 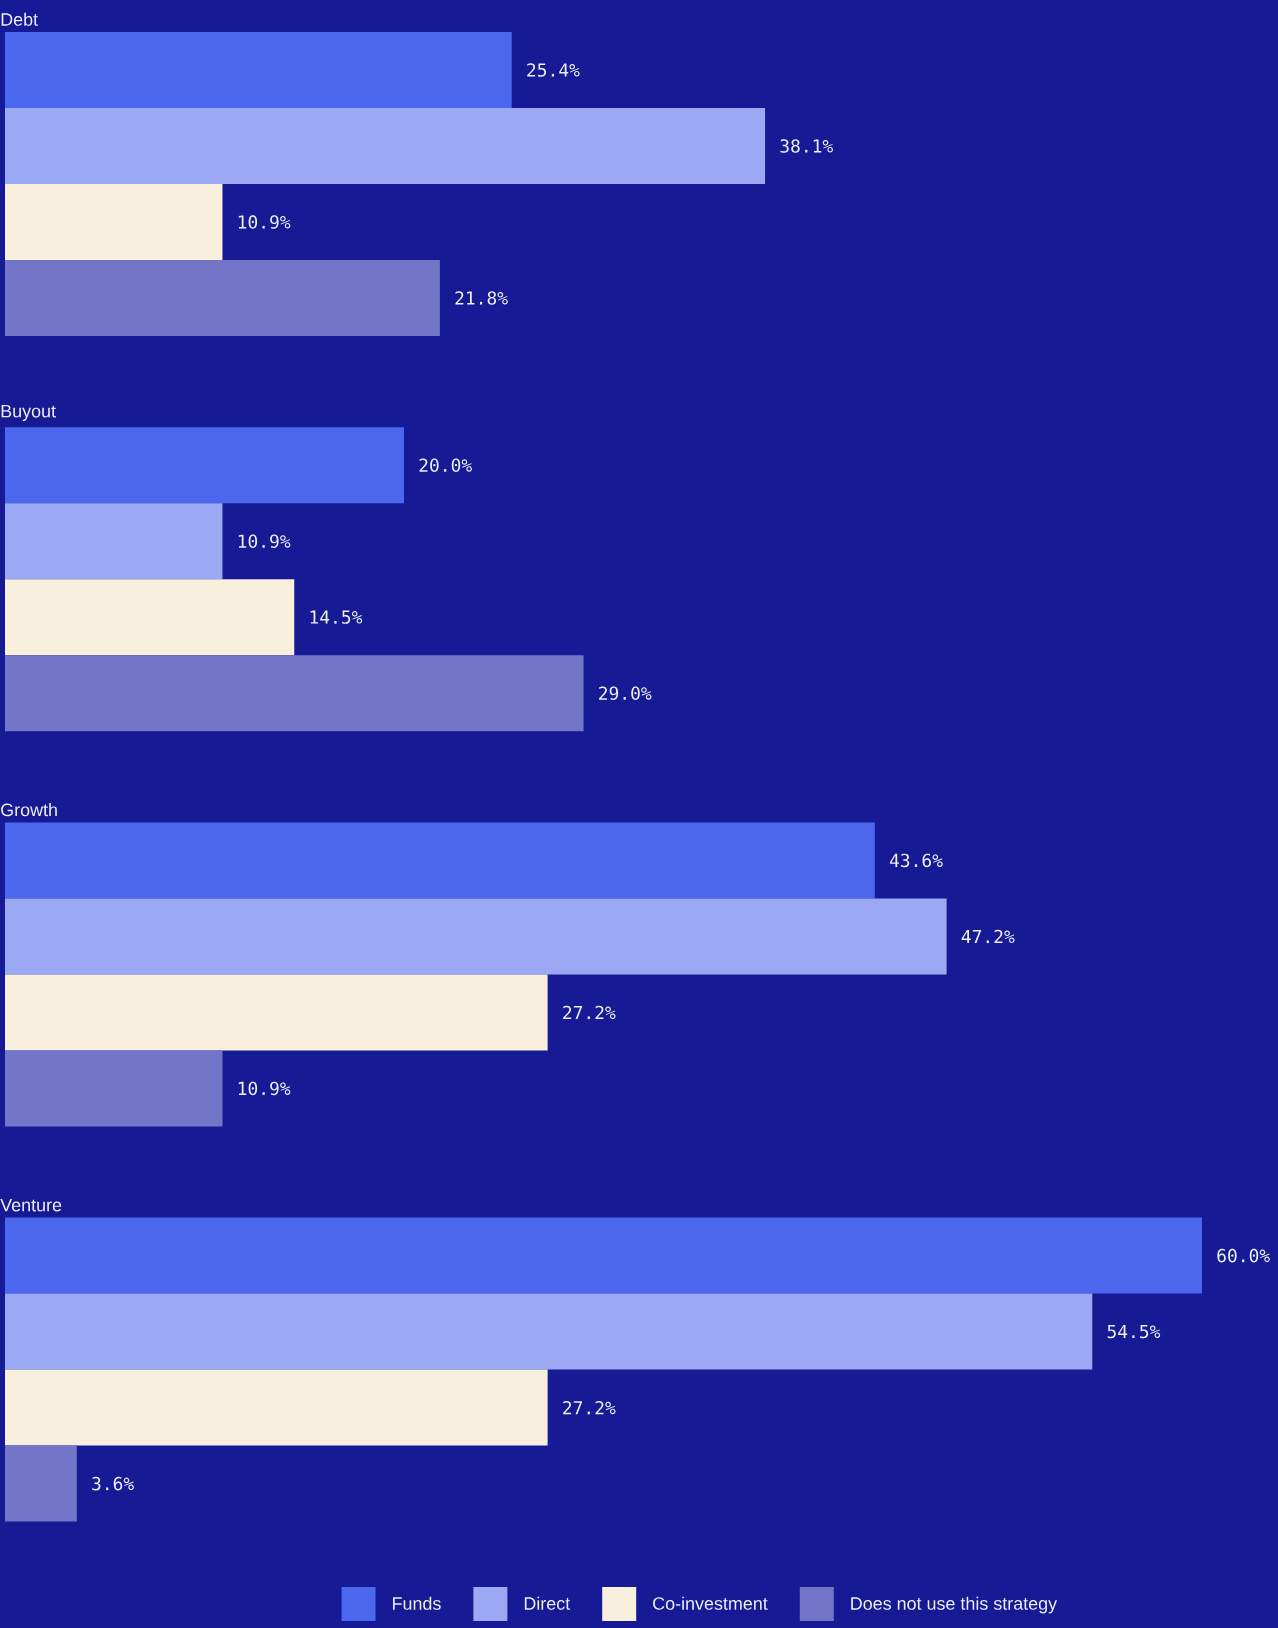 I want to click on data-label: 20.0%, so click(x=445, y=465).